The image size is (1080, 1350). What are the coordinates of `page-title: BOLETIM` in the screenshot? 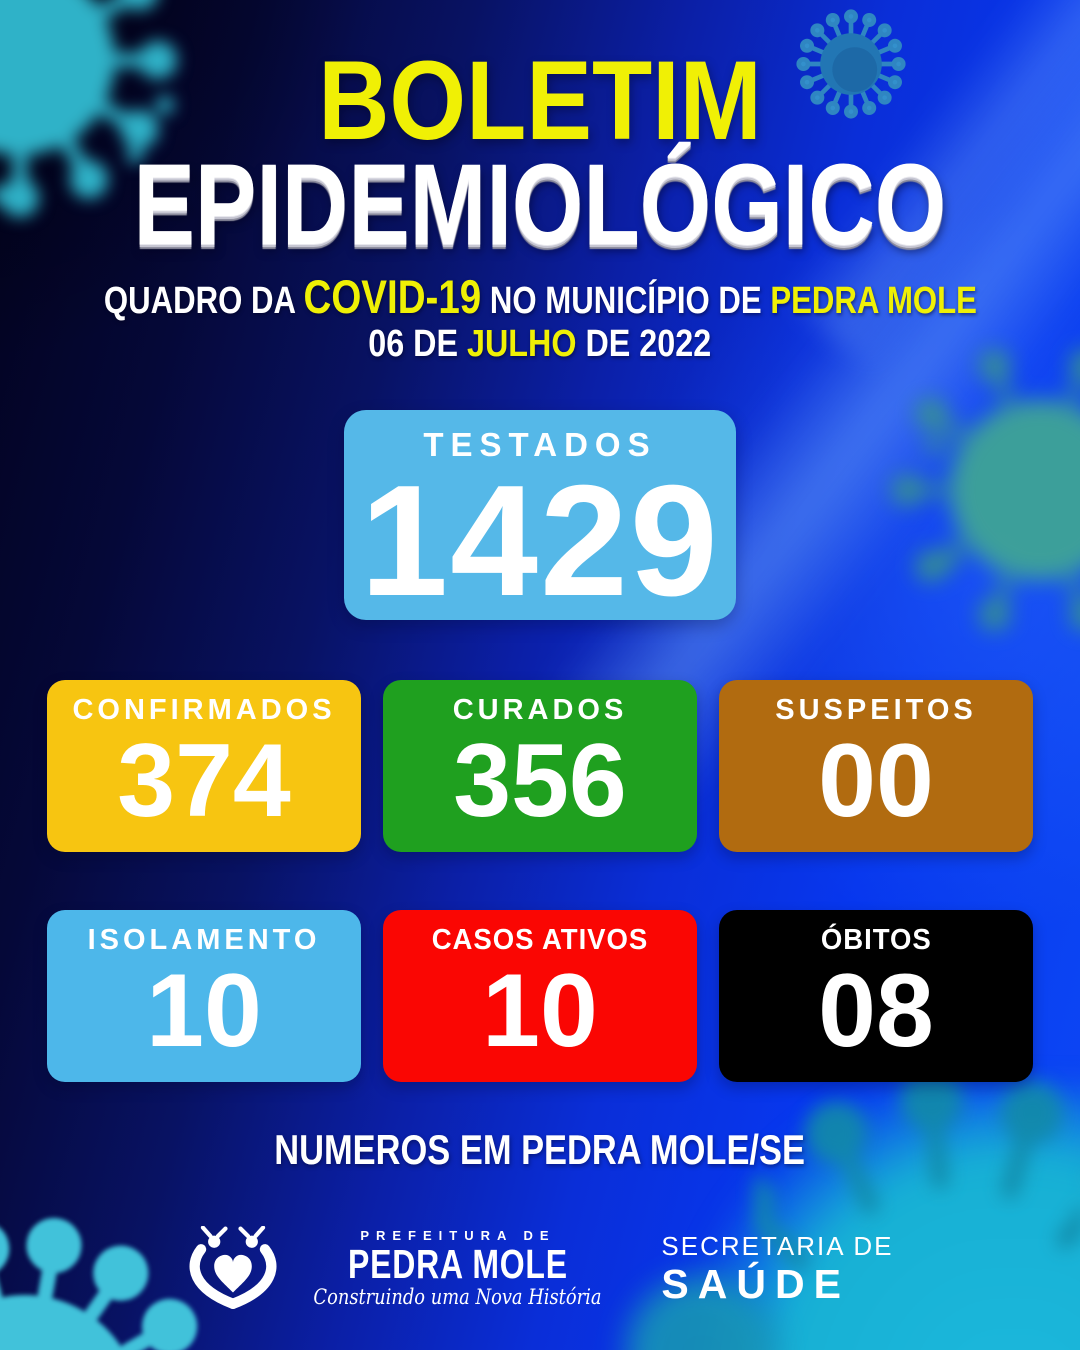 It's located at (540, 100).